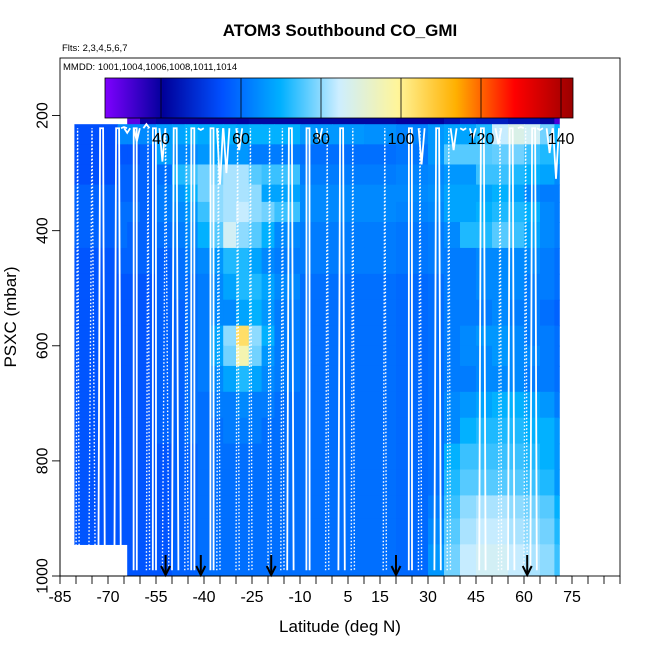  What do you see at coordinates (572, 597) in the screenshot?
I see `x-tick-label: 75` at bounding box center [572, 597].